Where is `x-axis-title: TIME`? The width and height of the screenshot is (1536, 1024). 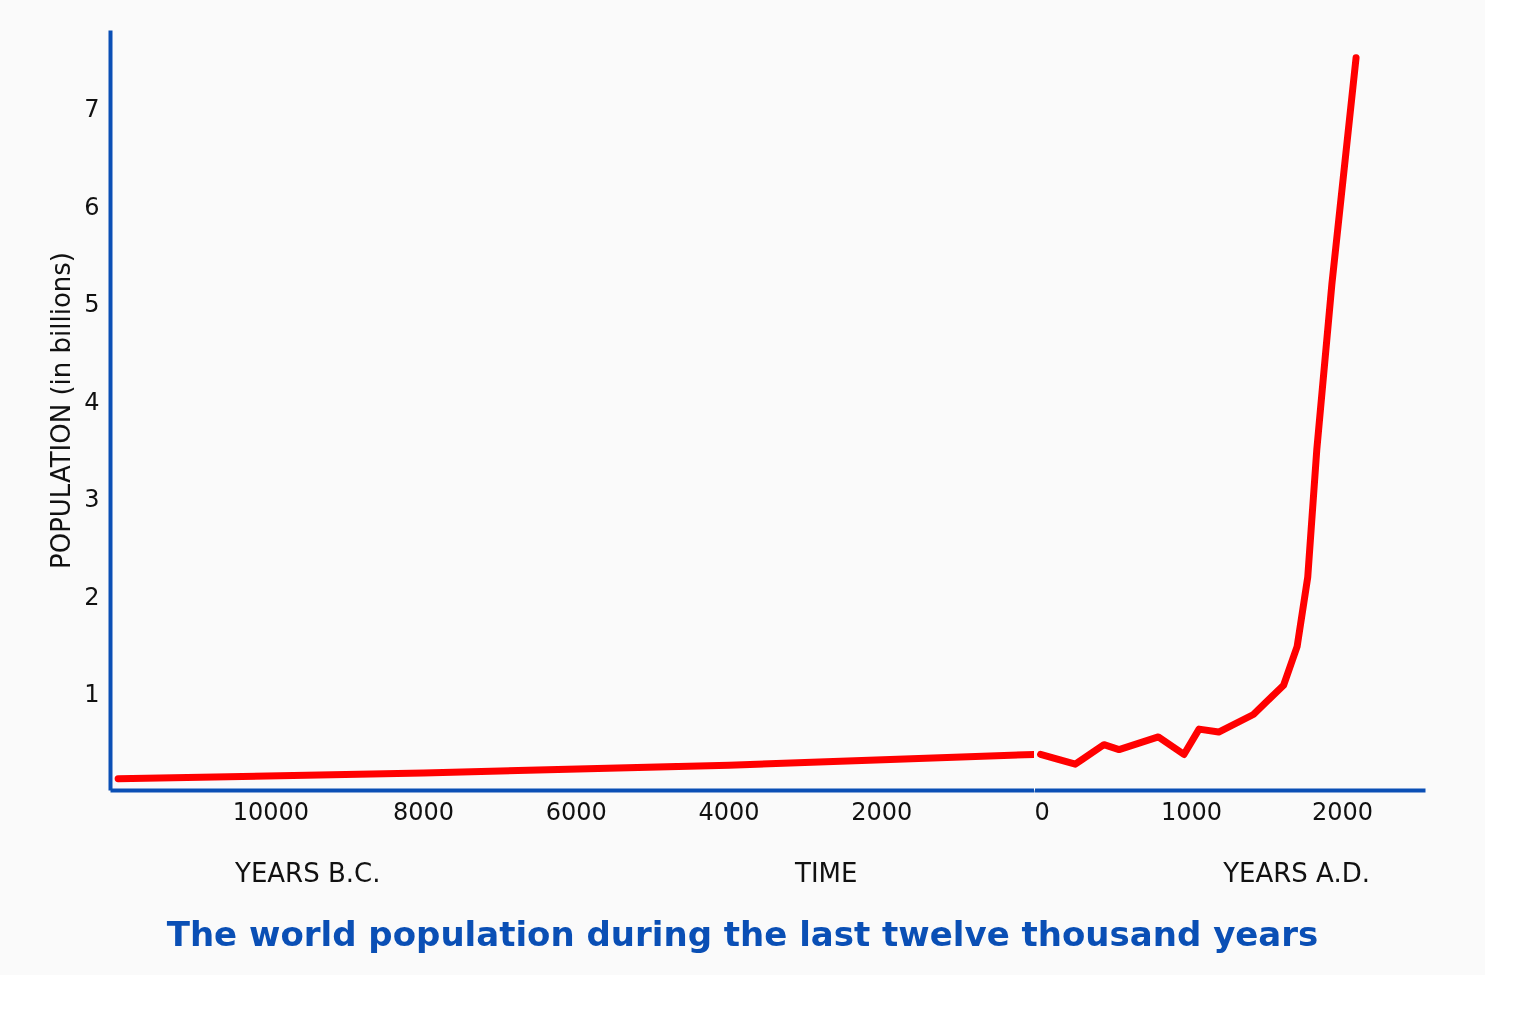 x-axis-title: TIME is located at coordinates (826, 873).